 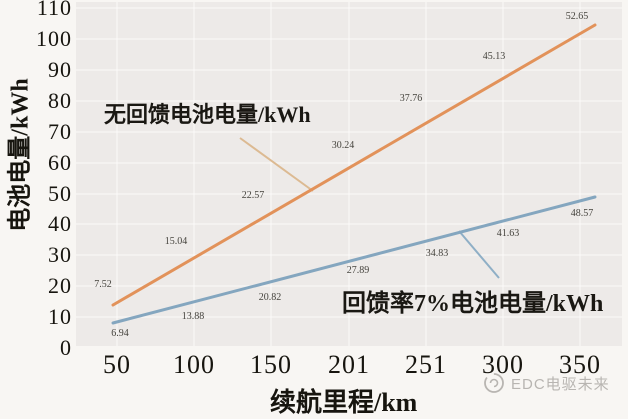 I want to click on data-point-label: 37.76, so click(x=411, y=98).